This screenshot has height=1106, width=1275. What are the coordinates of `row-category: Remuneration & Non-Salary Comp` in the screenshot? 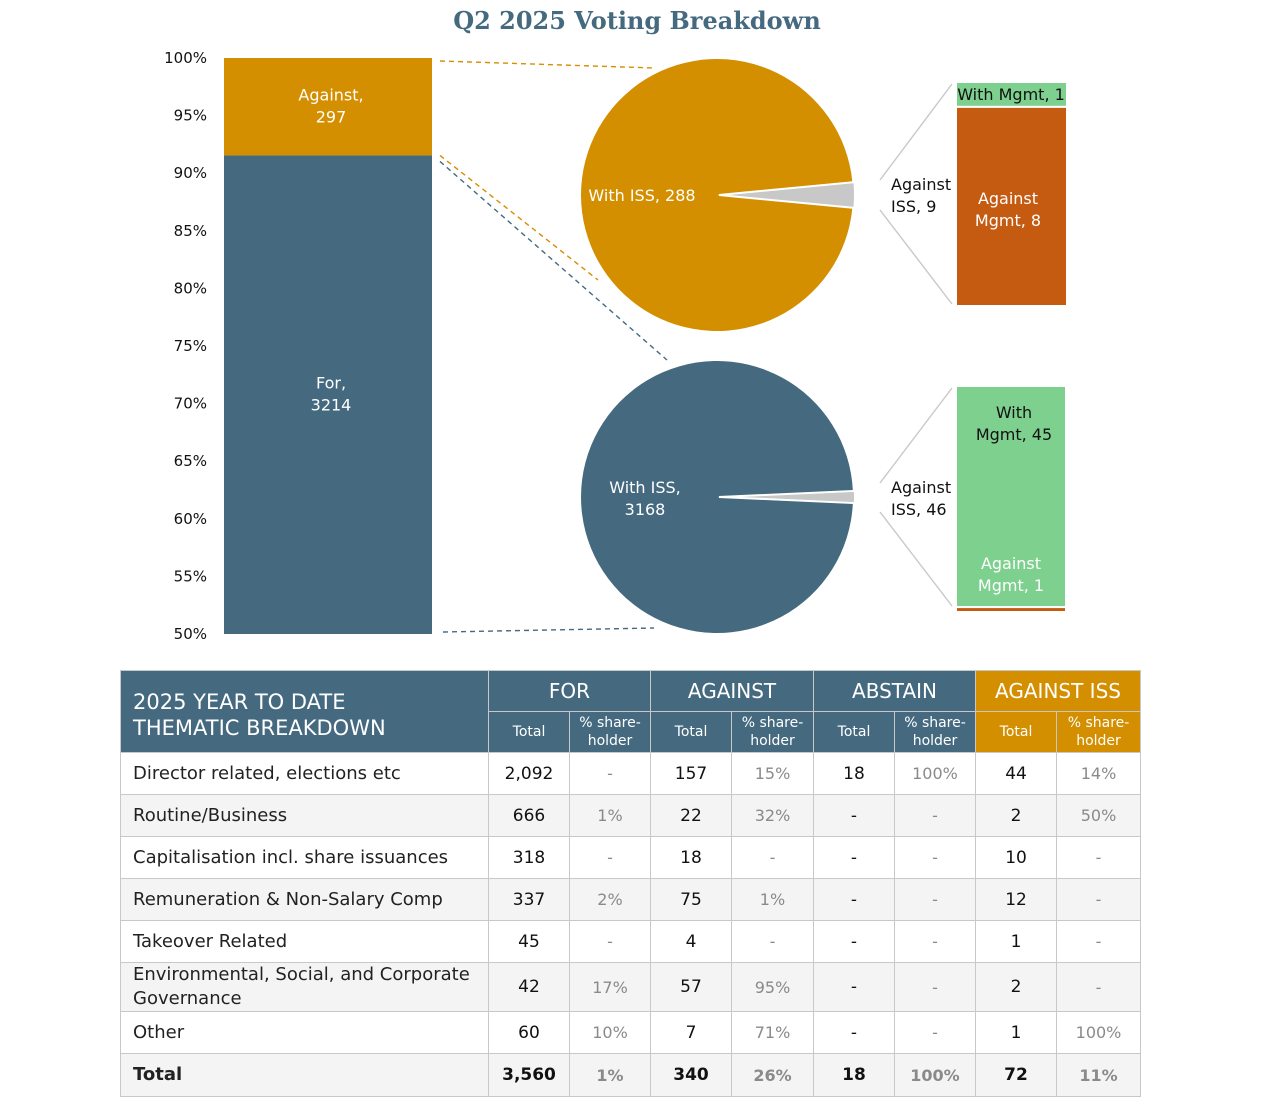 It's located at (304, 899).